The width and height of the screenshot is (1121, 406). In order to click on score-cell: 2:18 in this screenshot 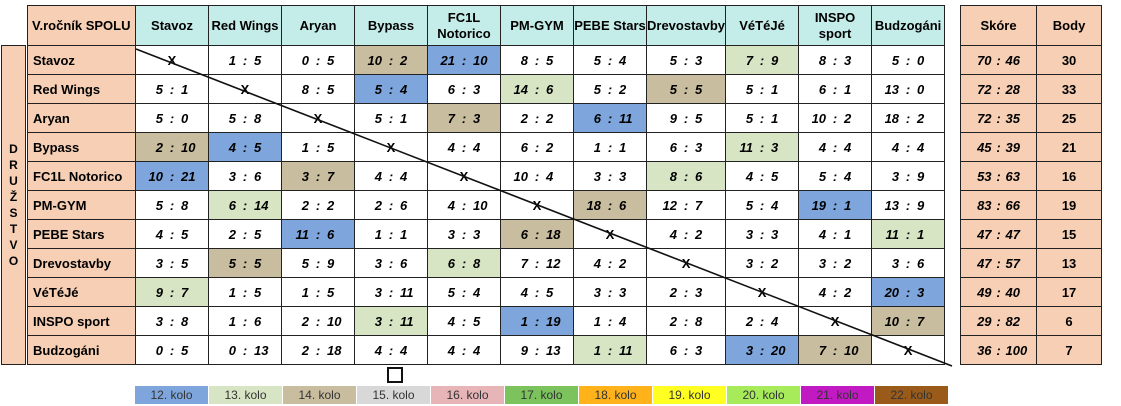, I will do `click(318, 350)`.